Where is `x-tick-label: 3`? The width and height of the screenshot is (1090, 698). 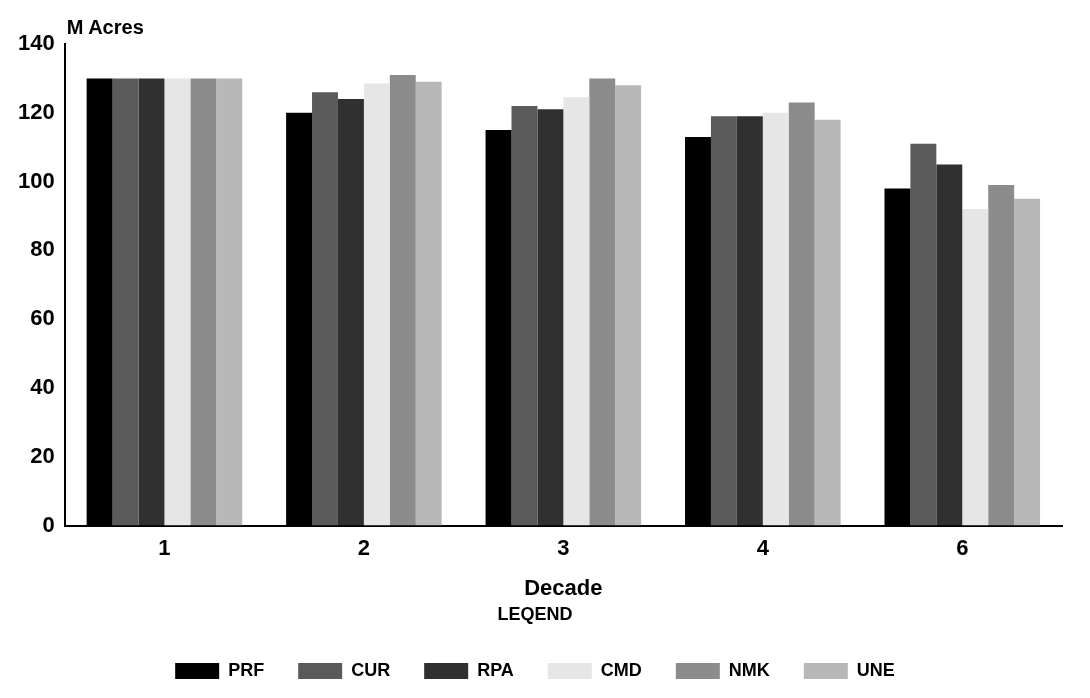
x-tick-label: 3 is located at coordinates (563, 547).